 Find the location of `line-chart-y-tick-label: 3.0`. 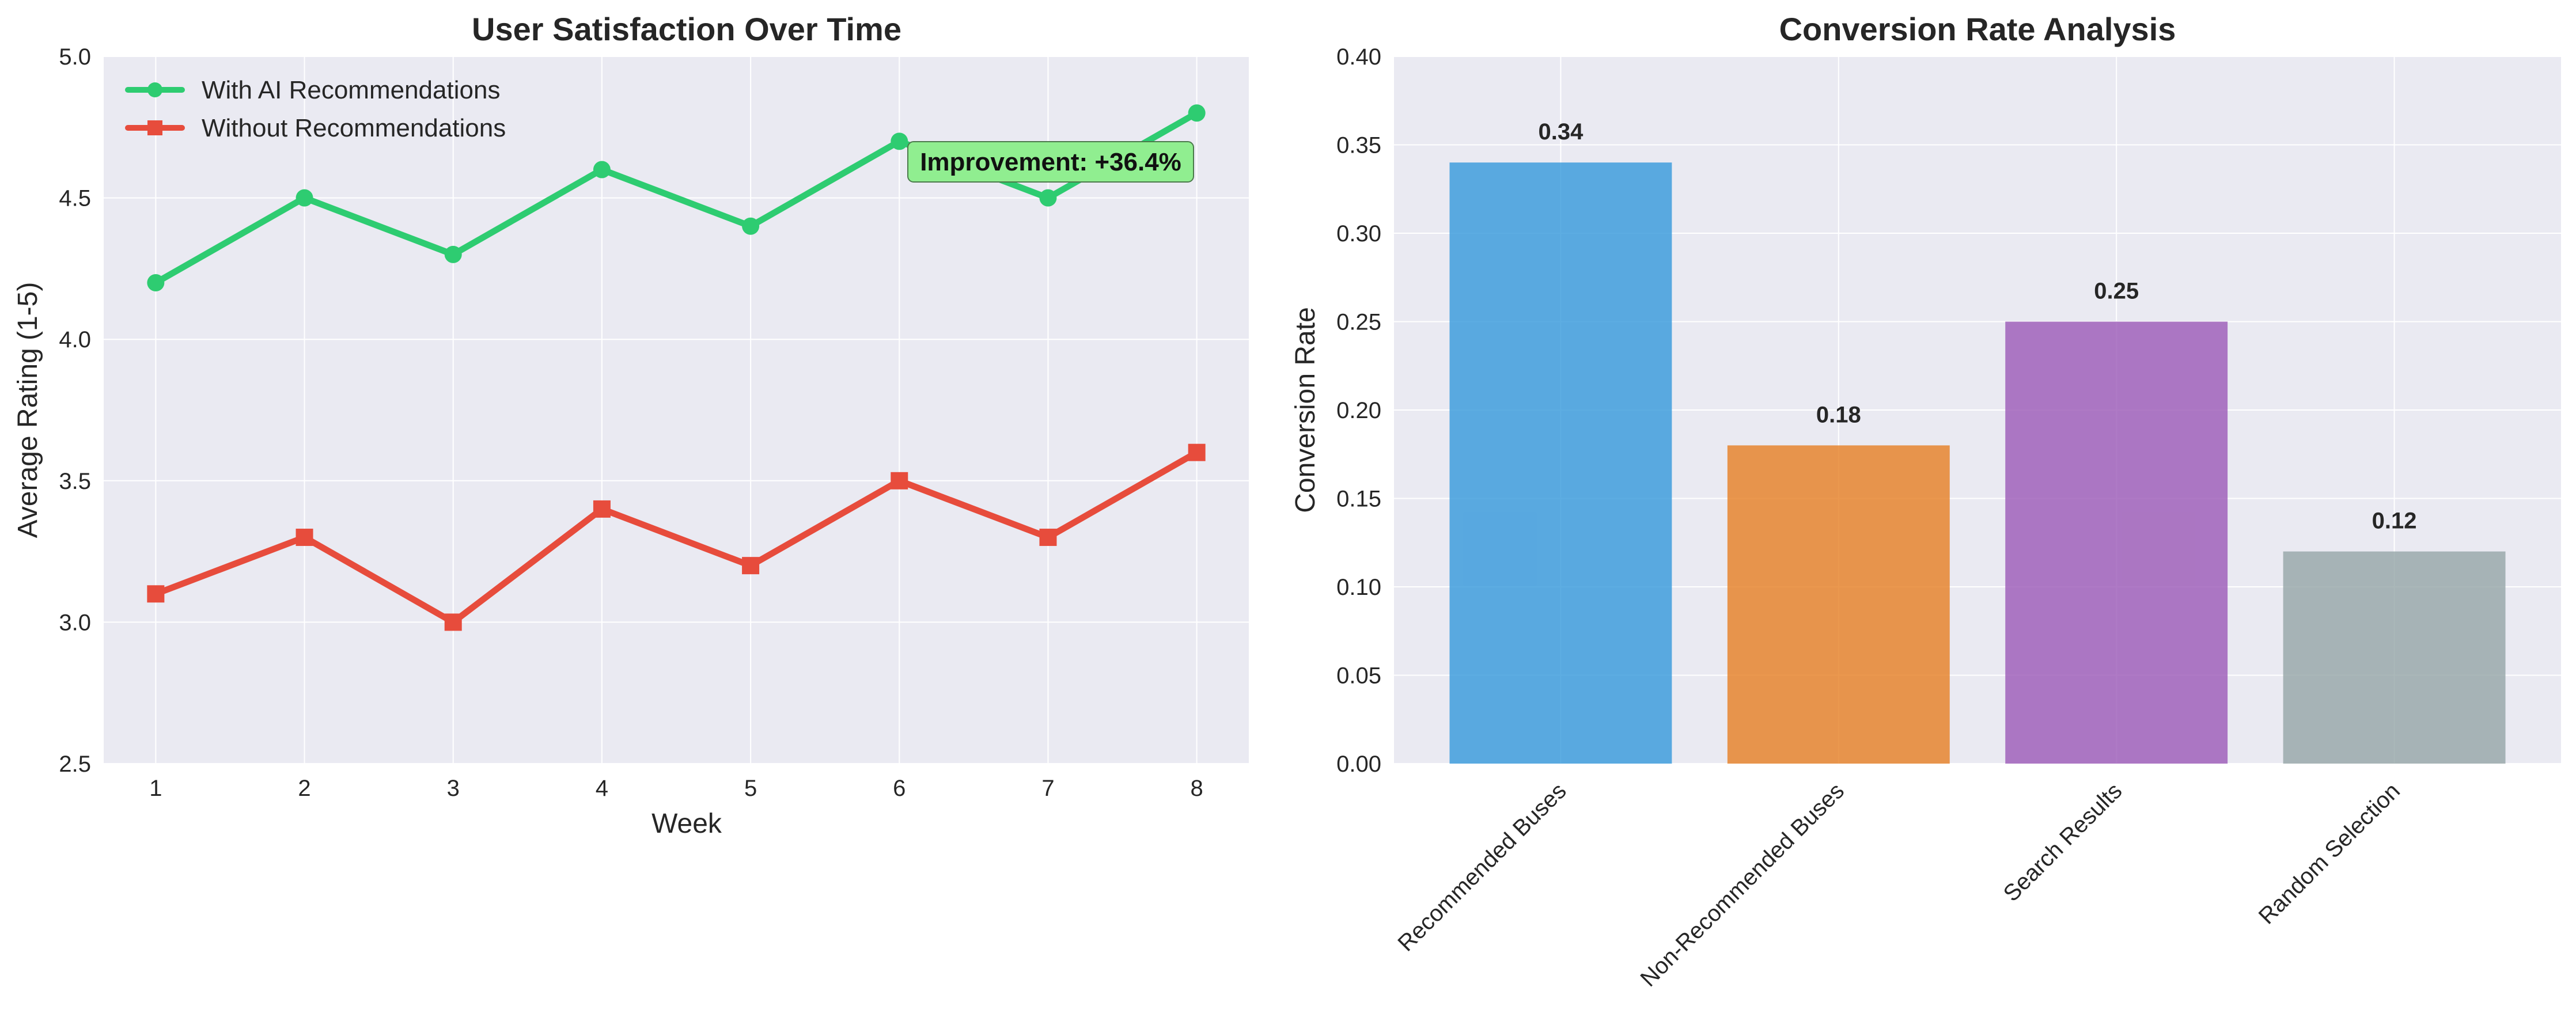

line-chart-y-tick-label: 3.0 is located at coordinates (75, 622).